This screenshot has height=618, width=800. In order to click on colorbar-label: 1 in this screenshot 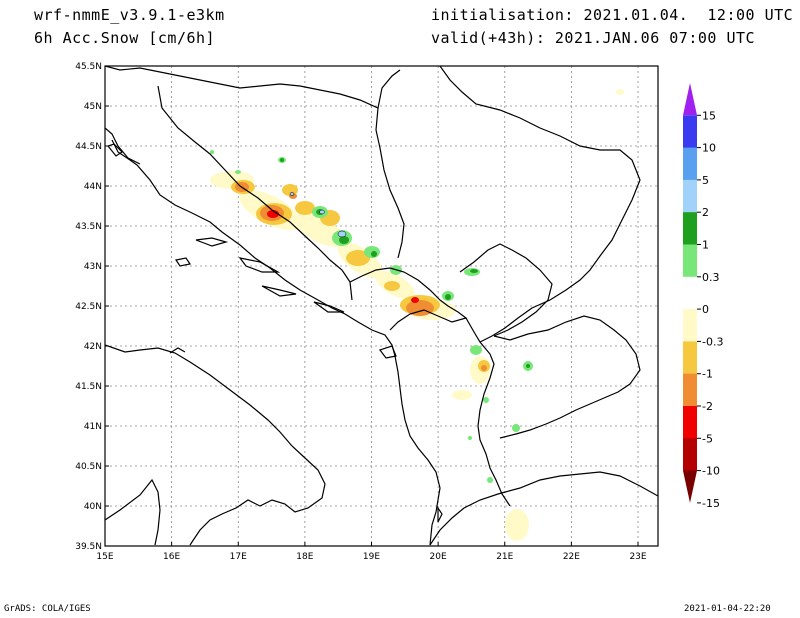, I will do `click(705, 245)`.